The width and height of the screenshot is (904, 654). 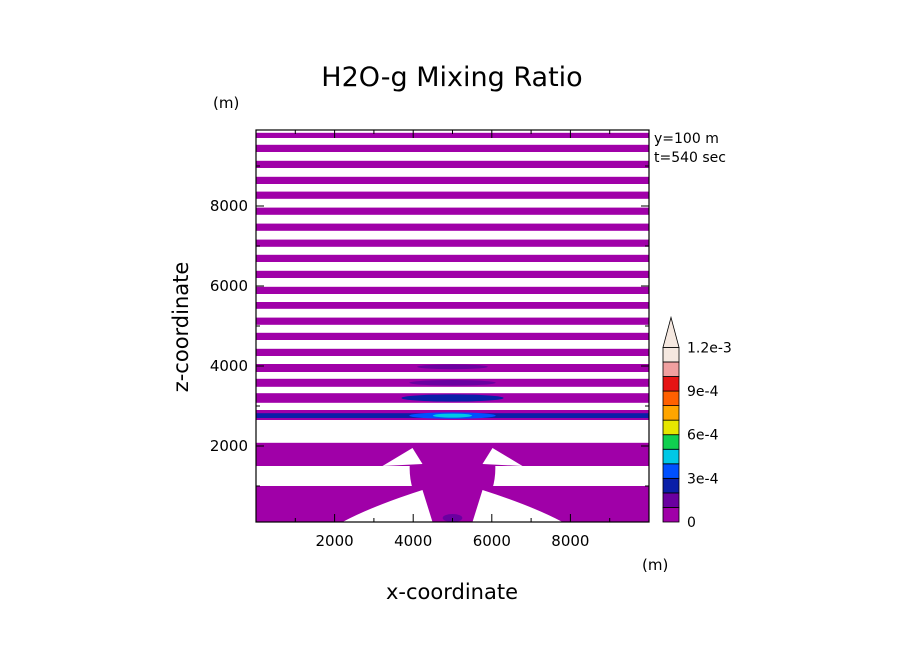 What do you see at coordinates (691, 523) in the screenshot?
I see `colorbar-label: 0` at bounding box center [691, 523].